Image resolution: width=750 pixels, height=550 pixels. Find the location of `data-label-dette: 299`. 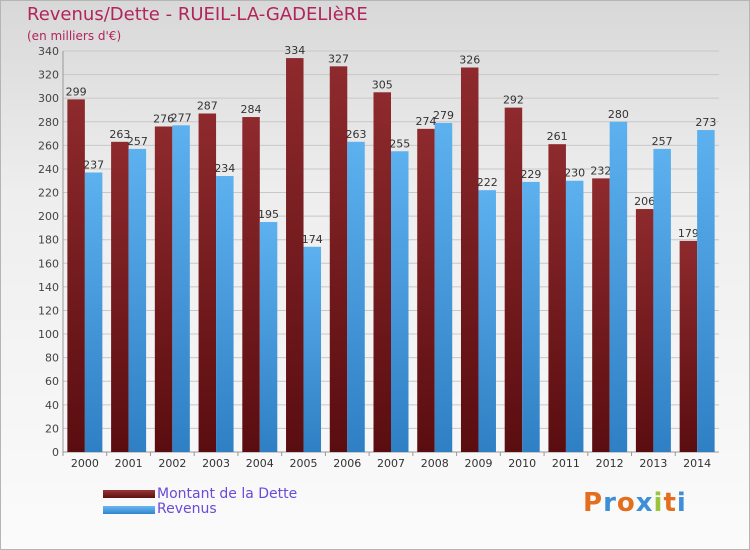

data-label-dette: 299 is located at coordinates (76, 91).